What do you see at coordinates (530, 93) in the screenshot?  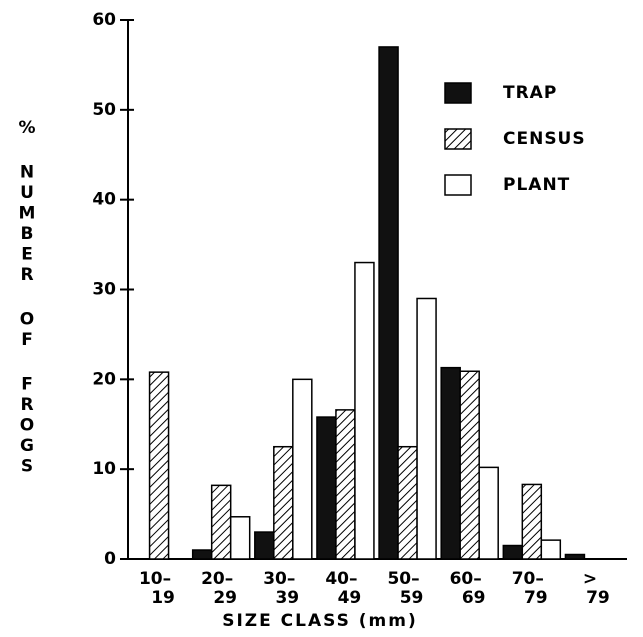 I see `legend-label: TRAP` at bounding box center [530, 93].